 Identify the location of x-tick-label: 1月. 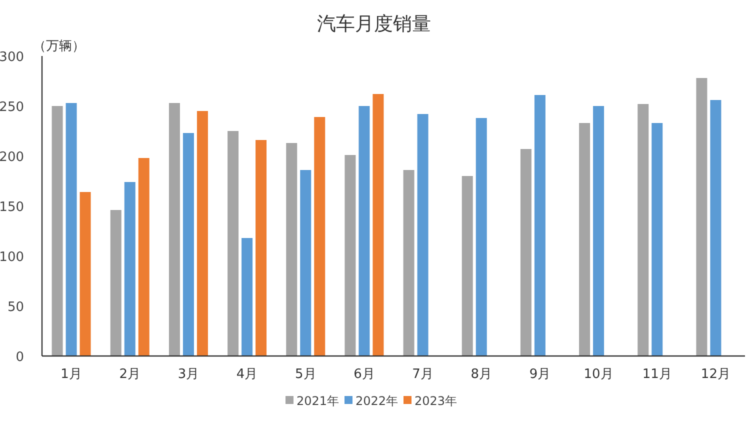
(71, 374).